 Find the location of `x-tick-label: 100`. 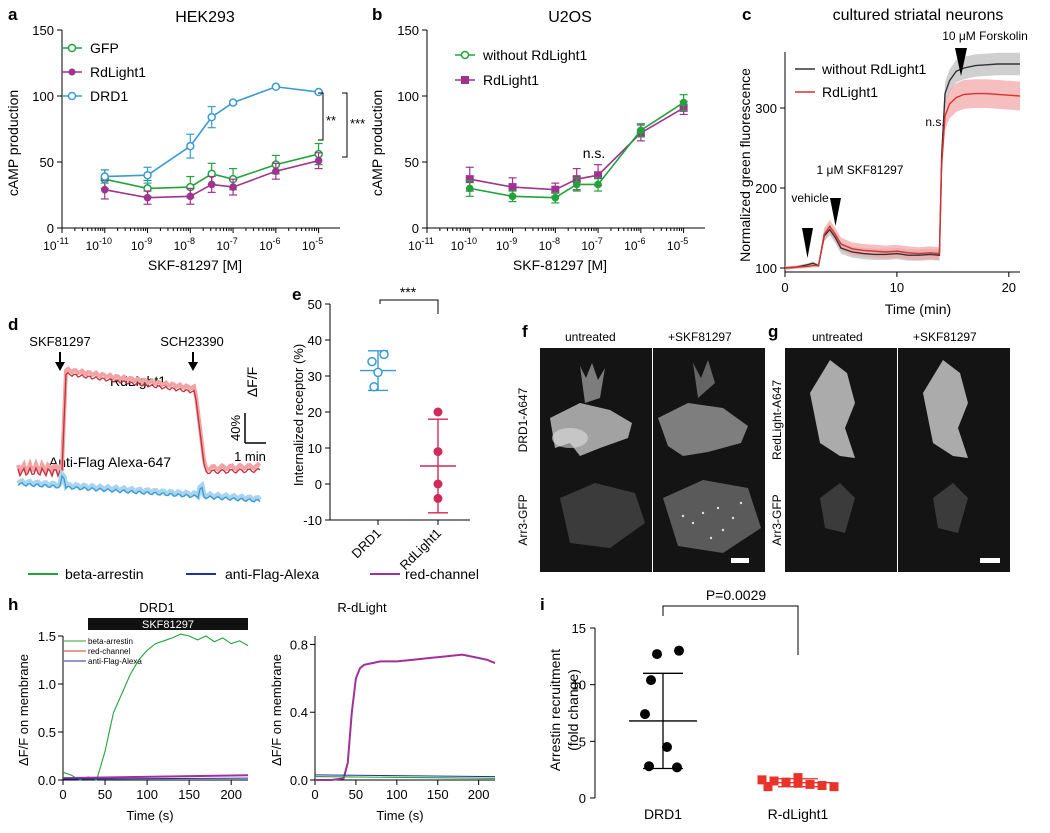

x-tick-label: 100 is located at coordinates (397, 794).